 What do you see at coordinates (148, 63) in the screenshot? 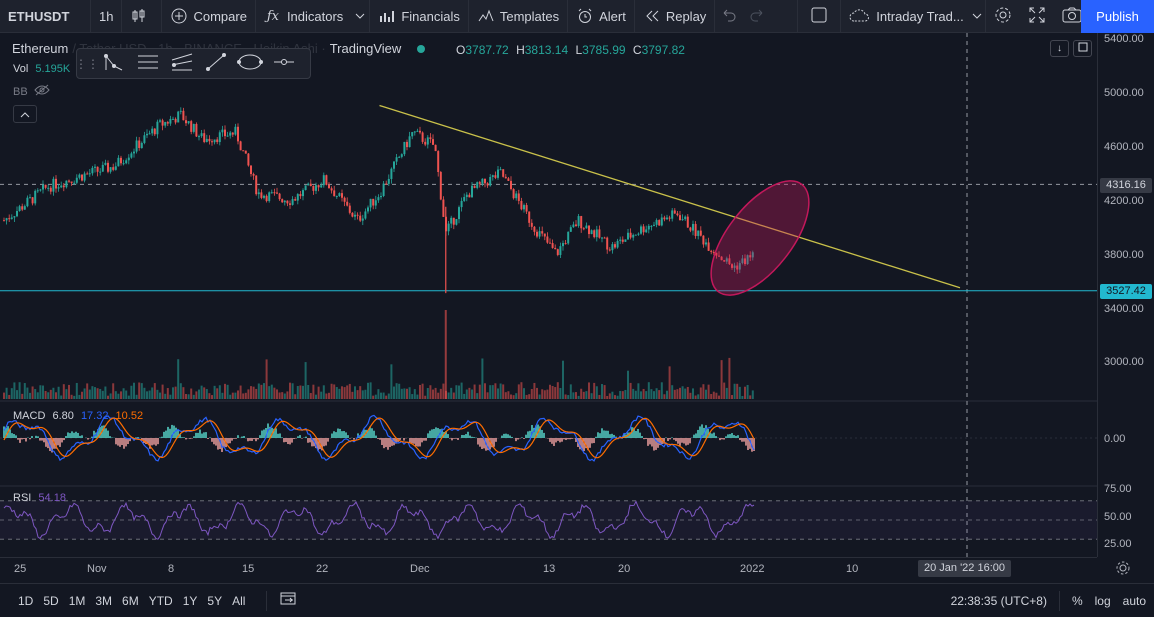
I see `parallel-lines-tool` at bounding box center [148, 63].